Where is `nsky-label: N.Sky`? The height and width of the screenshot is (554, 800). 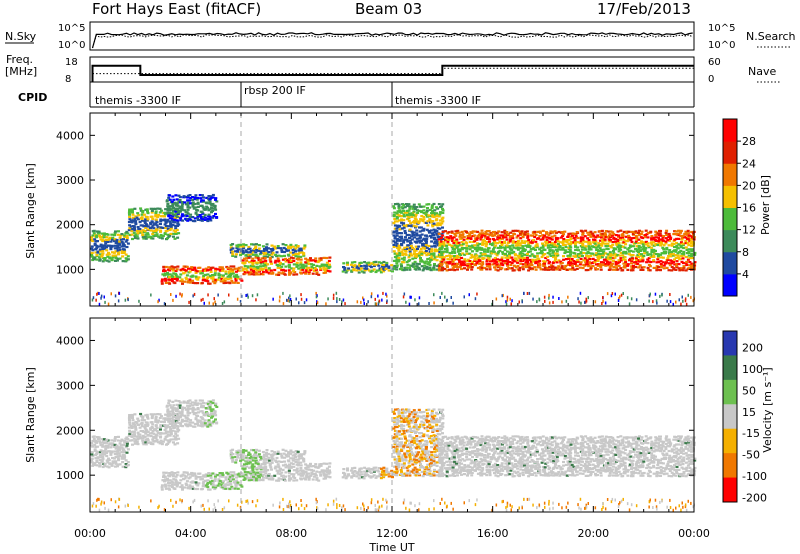 nsky-label: N.Sky is located at coordinates (21, 36).